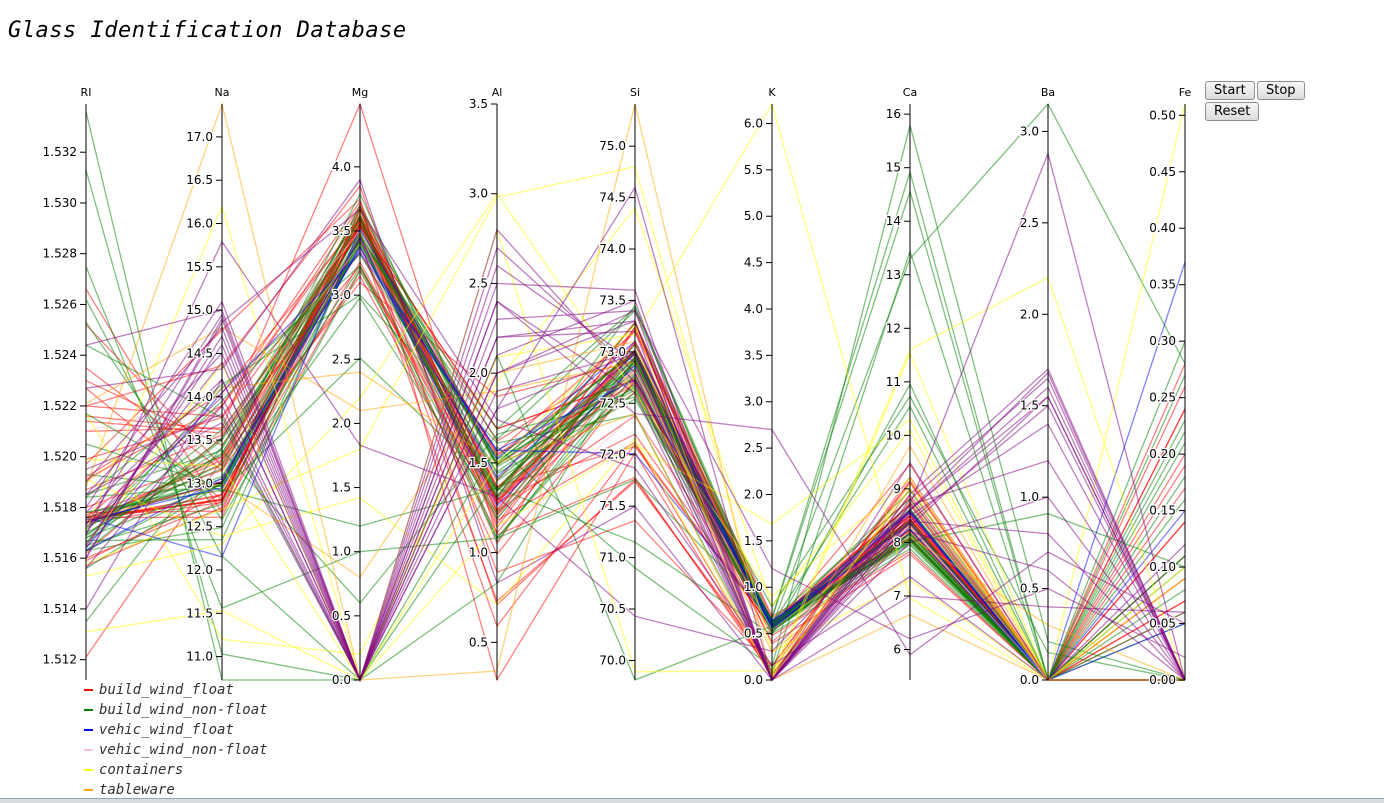 The height and width of the screenshot is (803, 1384). I want to click on axis-tick-label: 11.5, so click(199, 613).